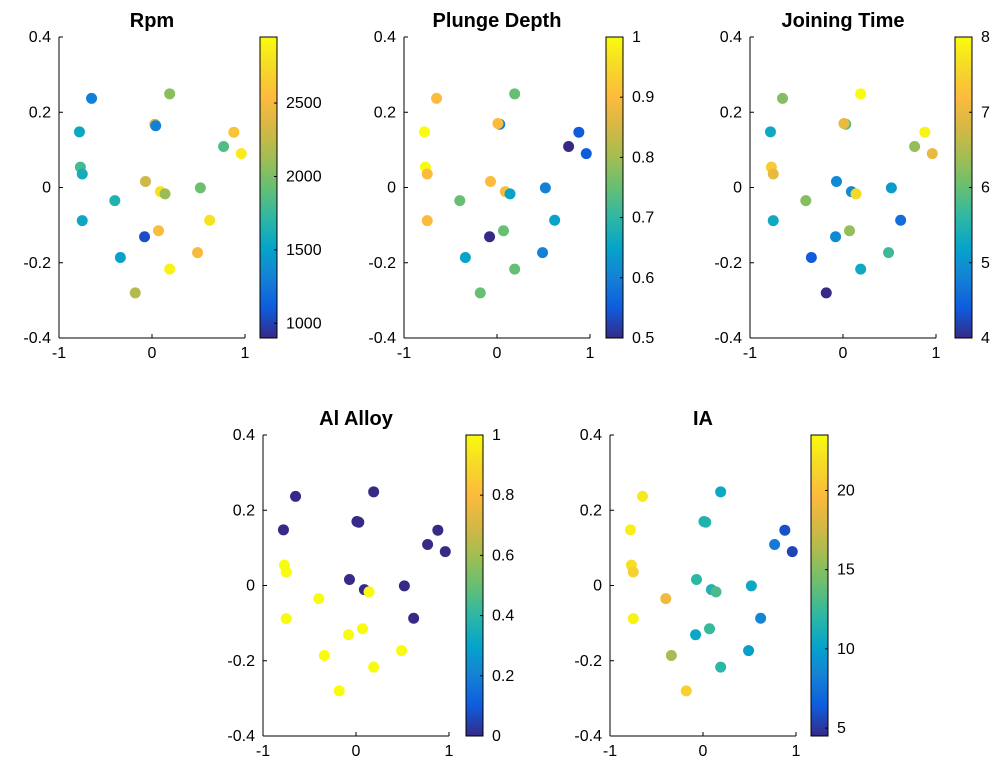  I want to click on colorbar-tick-label: 0.5, so click(643, 338).